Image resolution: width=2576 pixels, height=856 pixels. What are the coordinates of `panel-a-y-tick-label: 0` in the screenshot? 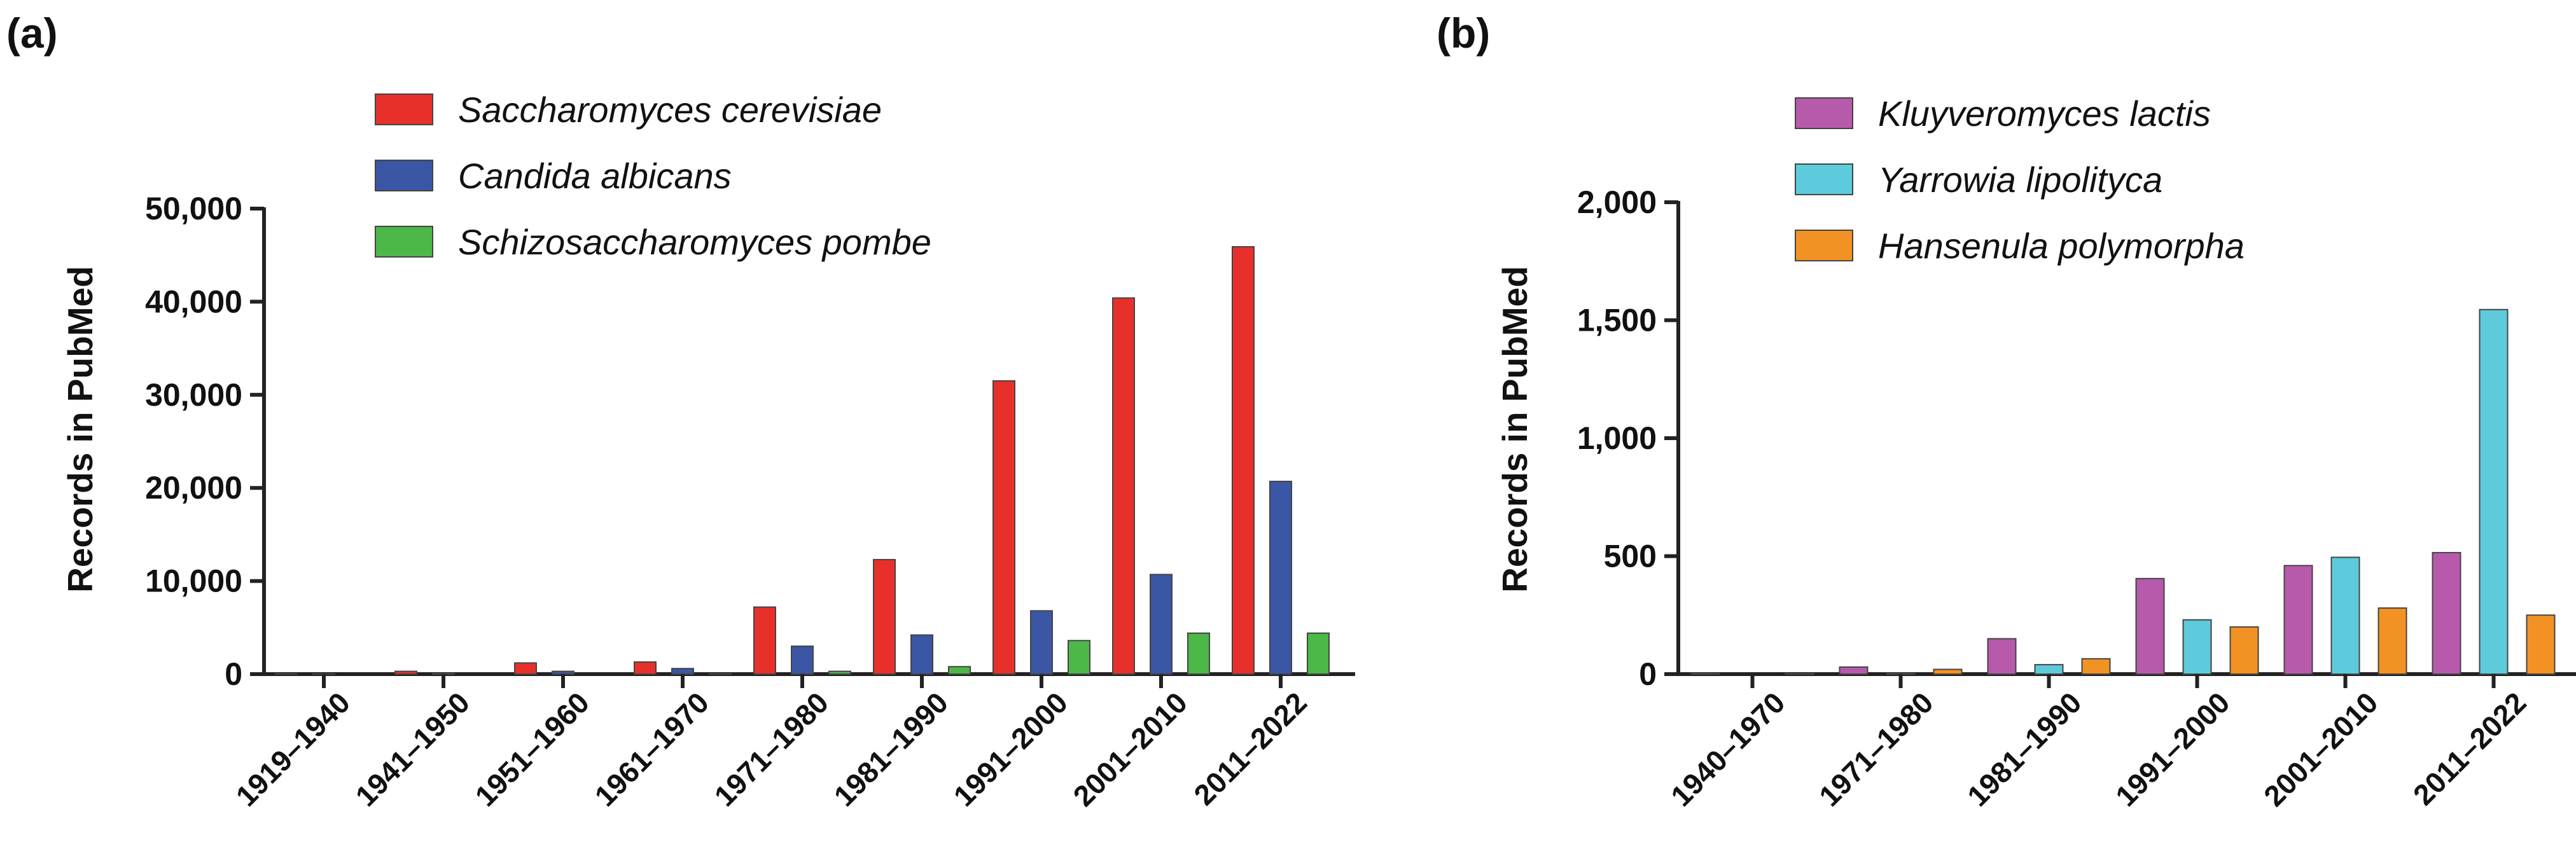 It's located at (234, 674).